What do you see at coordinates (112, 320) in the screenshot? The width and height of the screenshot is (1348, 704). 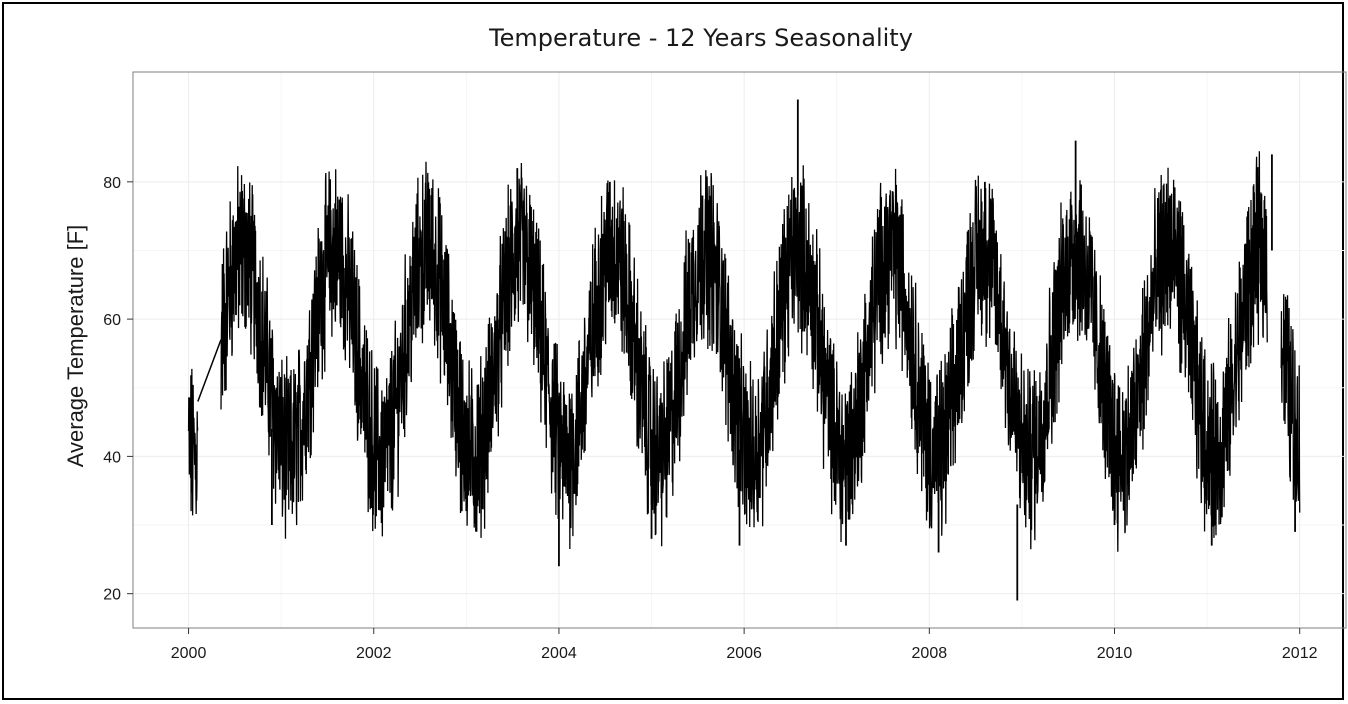 I see `y-tick-label: 60` at bounding box center [112, 320].